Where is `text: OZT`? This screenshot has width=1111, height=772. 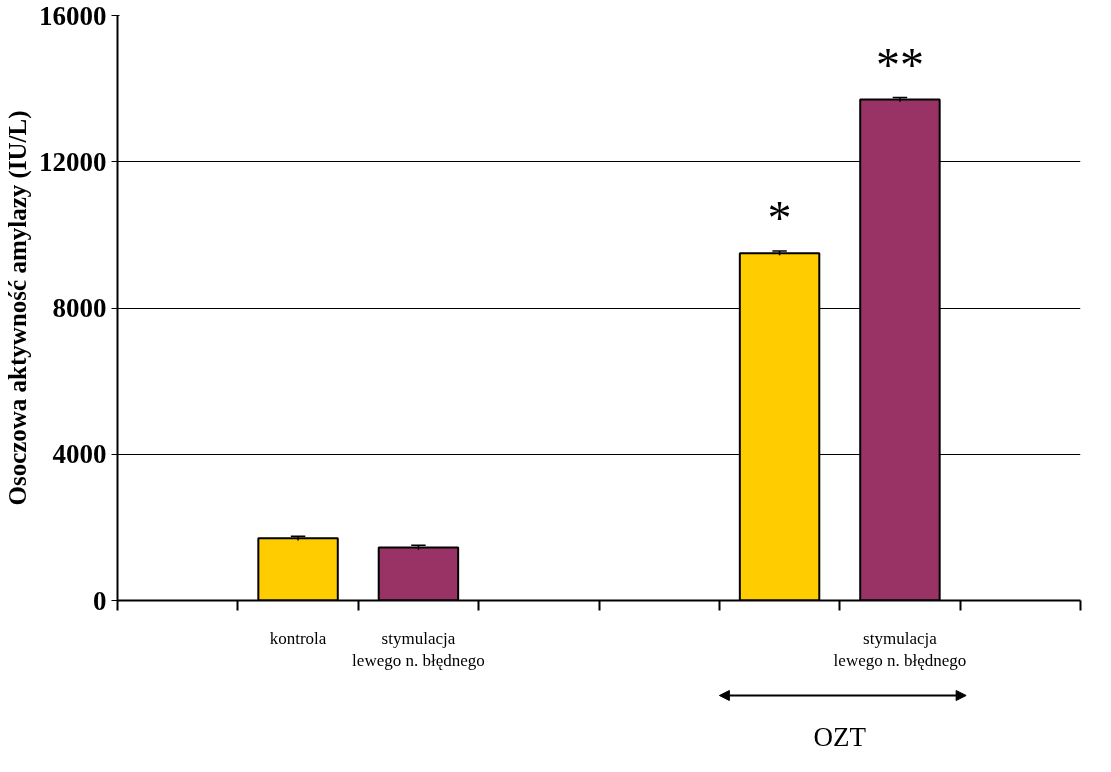 text: OZT is located at coordinates (840, 736).